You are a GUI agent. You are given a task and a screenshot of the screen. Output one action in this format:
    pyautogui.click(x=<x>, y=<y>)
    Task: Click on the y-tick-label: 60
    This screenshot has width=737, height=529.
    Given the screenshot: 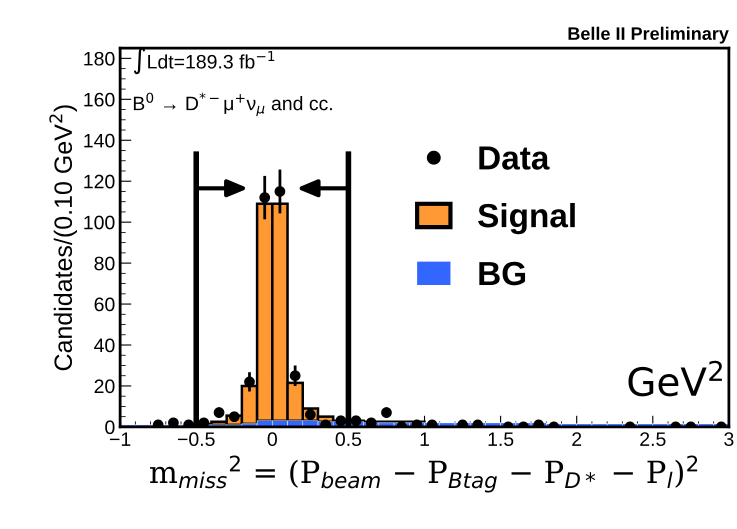 What is the action you would take?
    pyautogui.click(x=104, y=305)
    